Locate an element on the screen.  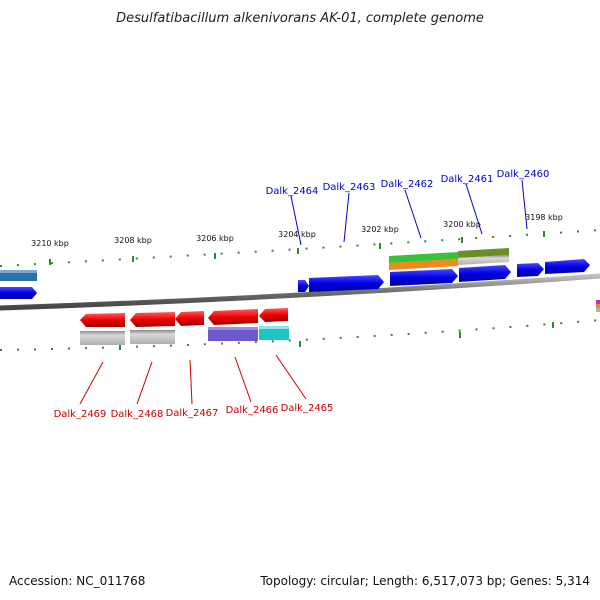
tick-label: 3198 kbp is located at coordinates (544, 217).